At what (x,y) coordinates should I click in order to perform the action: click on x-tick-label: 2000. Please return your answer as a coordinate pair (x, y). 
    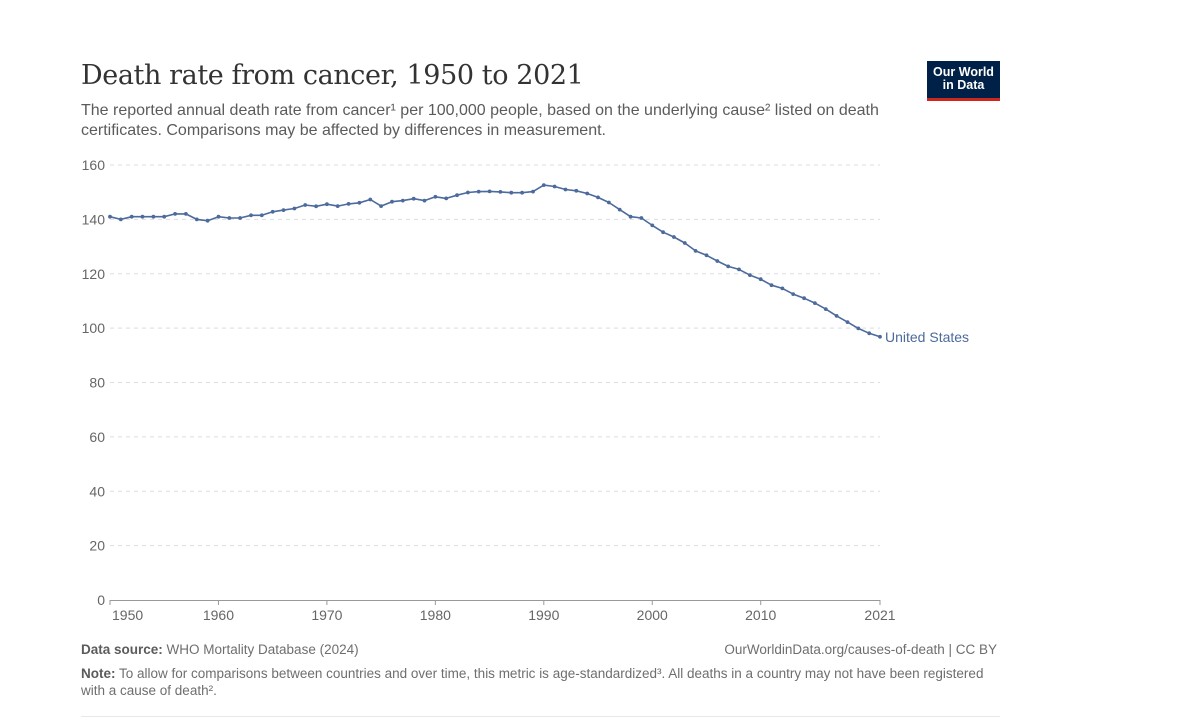
    Looking at the image, I should click on (652, 615).